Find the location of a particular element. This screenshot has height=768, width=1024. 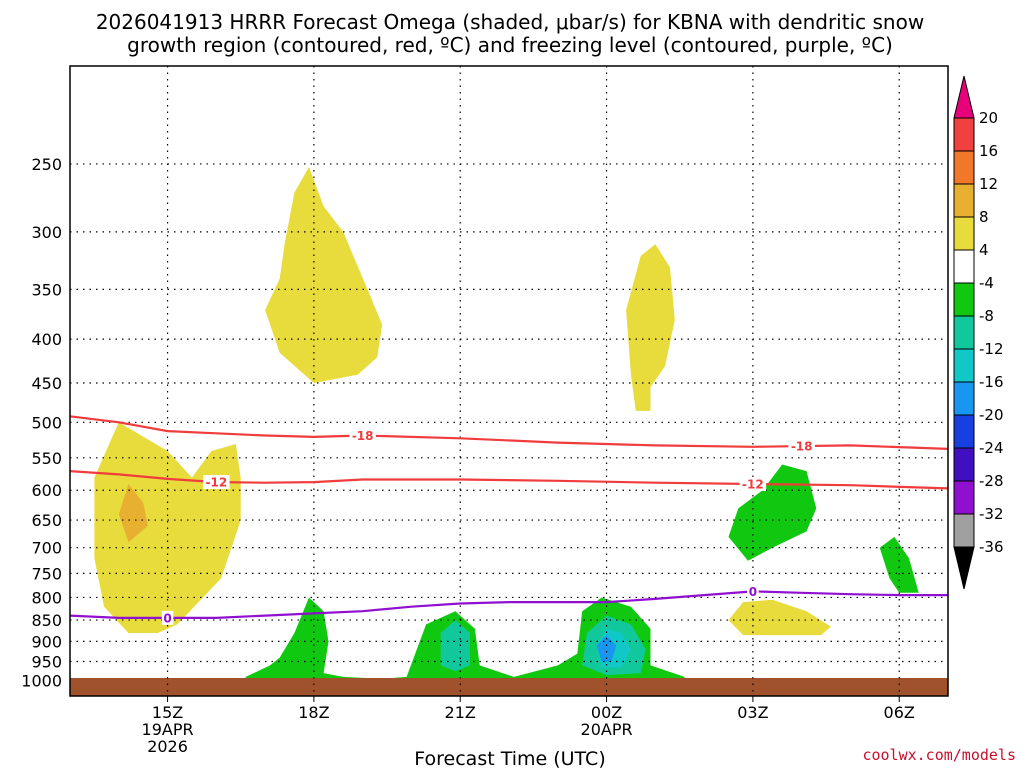

colorbar-label: -24 is located at coordinates (991, 448).